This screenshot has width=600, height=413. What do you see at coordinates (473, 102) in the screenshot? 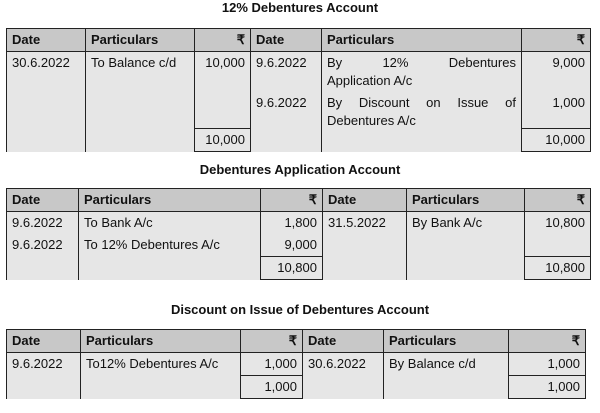
I see `word: Issue` at bounding box center [473, 102].